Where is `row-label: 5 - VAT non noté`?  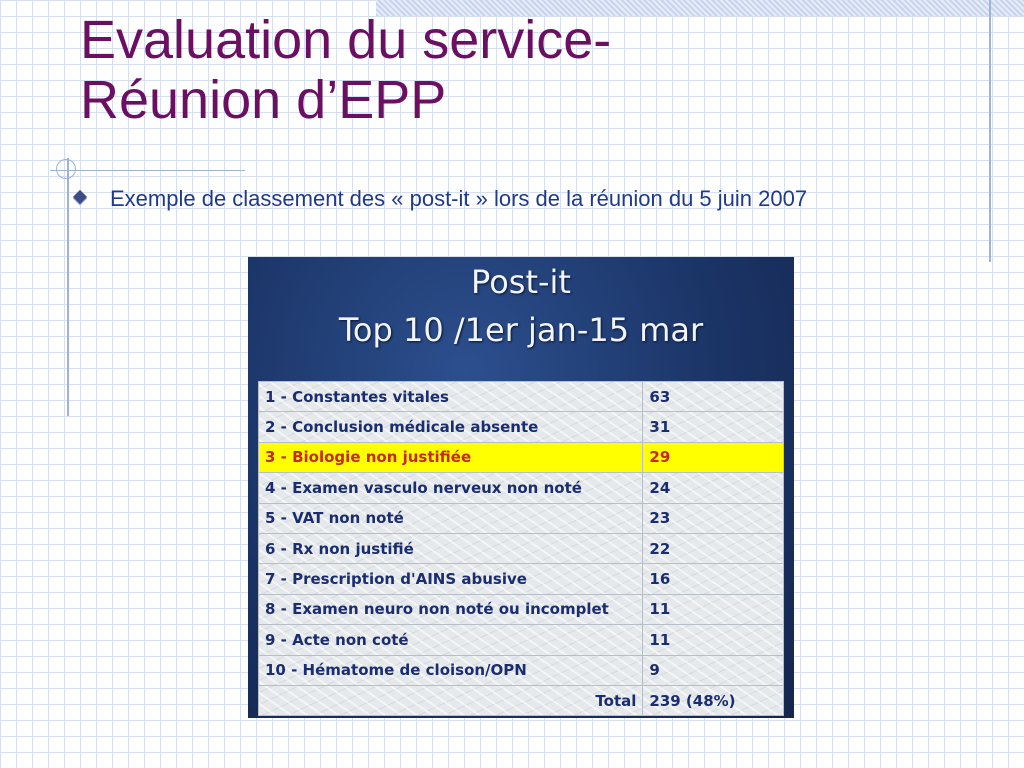 row-label: 5 - VAT non noté is located at coordinates (450, 518).